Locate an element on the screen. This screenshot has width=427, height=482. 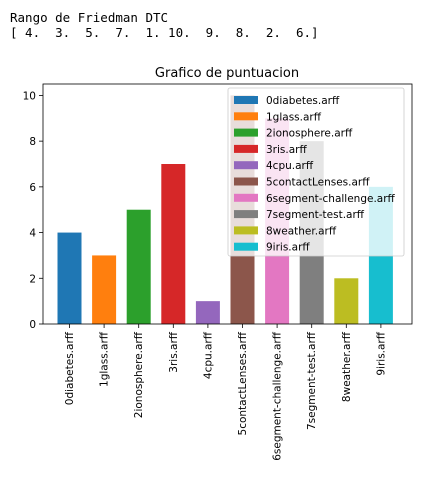
legend-label: 3ris.arff is located at coordinates (286, 150).